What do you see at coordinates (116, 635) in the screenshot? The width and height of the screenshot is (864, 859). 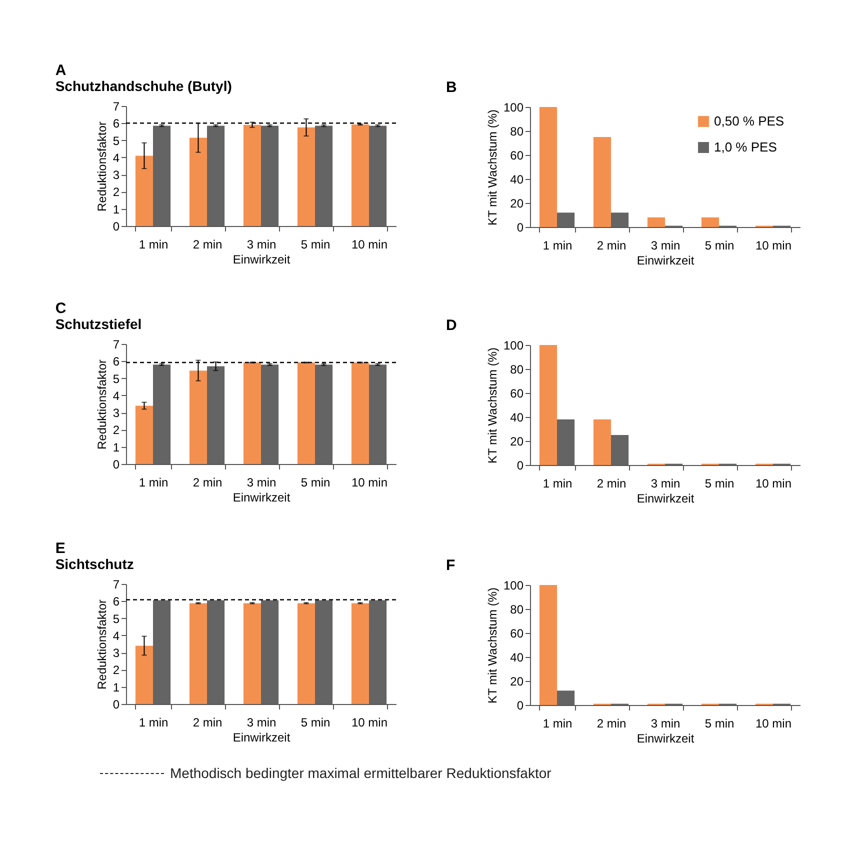 I see `y-tick-label: 4` at bounding box center [116, 635].